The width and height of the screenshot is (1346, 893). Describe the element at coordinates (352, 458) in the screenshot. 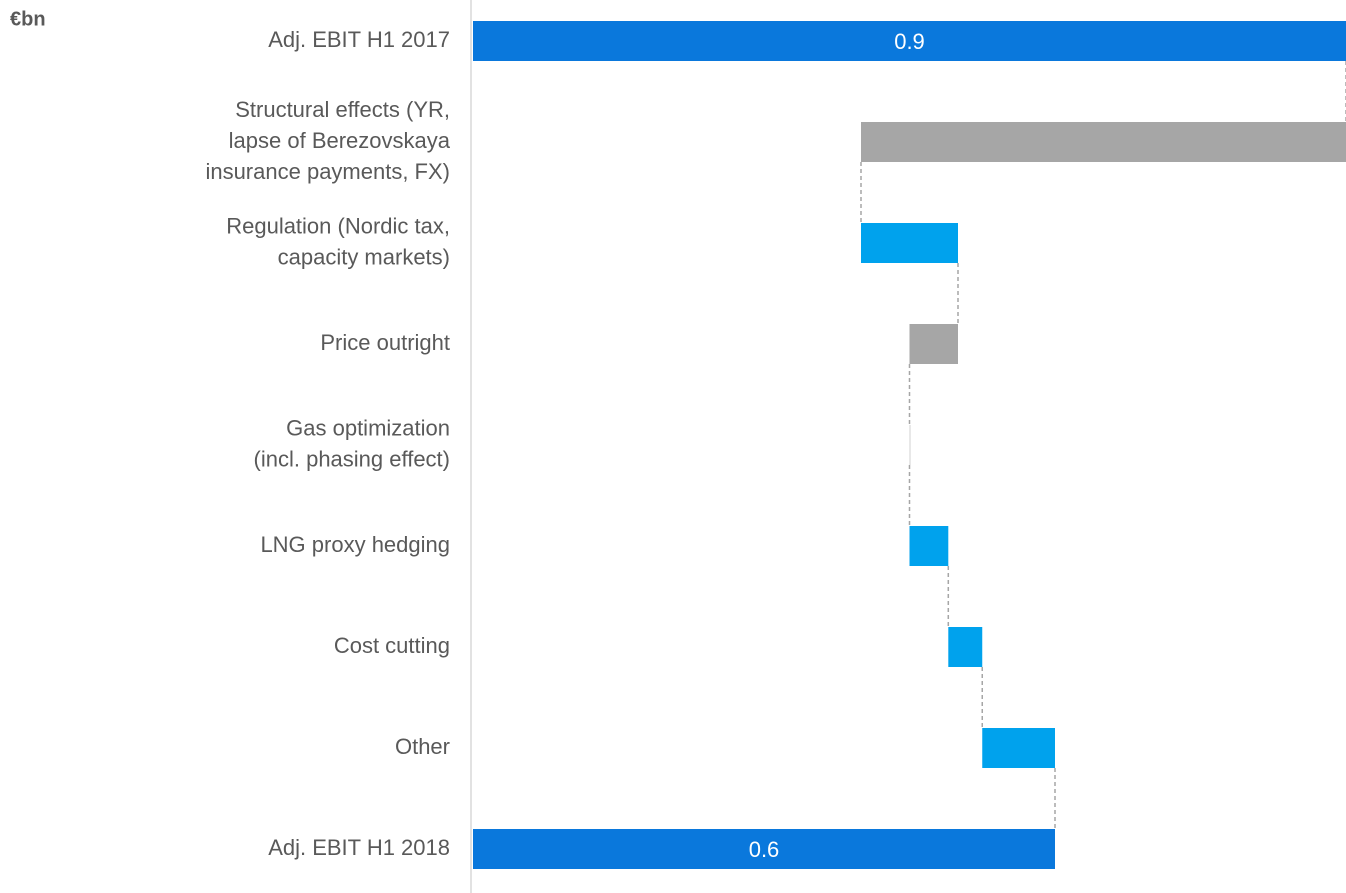

I see `category-label: (incl. phasing effect)` at that location.